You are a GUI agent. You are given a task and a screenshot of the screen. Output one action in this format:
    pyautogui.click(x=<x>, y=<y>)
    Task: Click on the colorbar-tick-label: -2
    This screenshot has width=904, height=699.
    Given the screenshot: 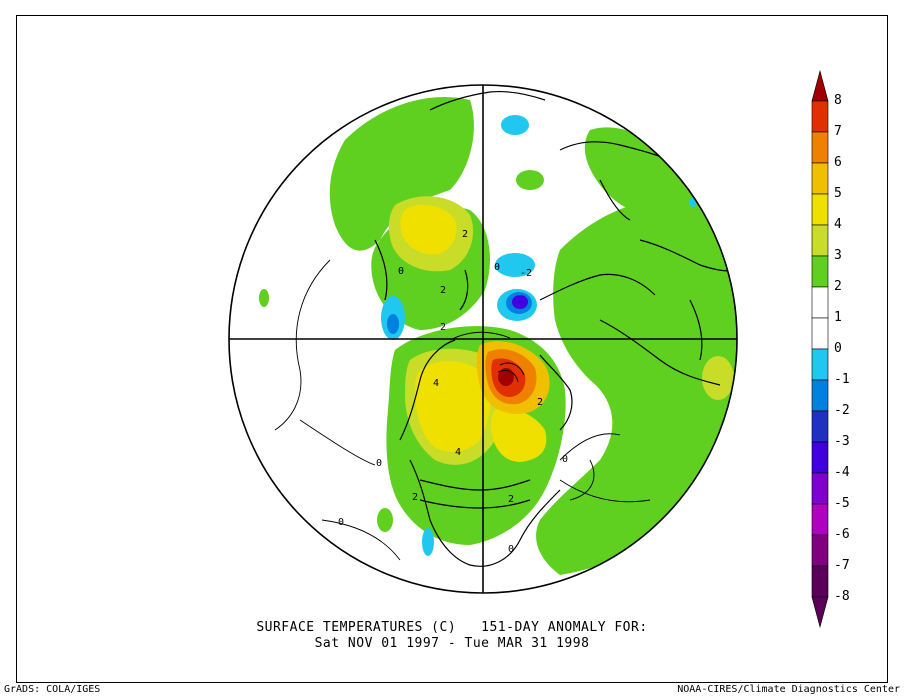 What is the action you would take?
    pyautogui.click(x=842, y=410)
    